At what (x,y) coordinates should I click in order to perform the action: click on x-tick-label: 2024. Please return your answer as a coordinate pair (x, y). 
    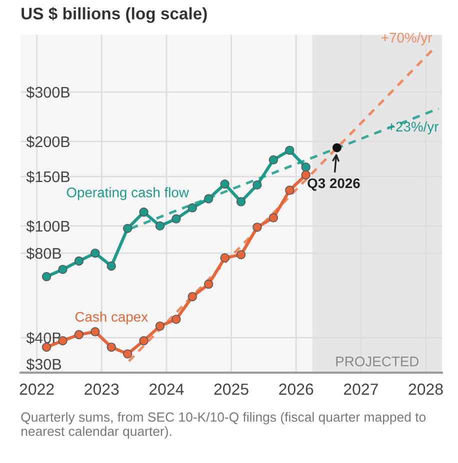
    Looking at the image, I should click on (167, 389).